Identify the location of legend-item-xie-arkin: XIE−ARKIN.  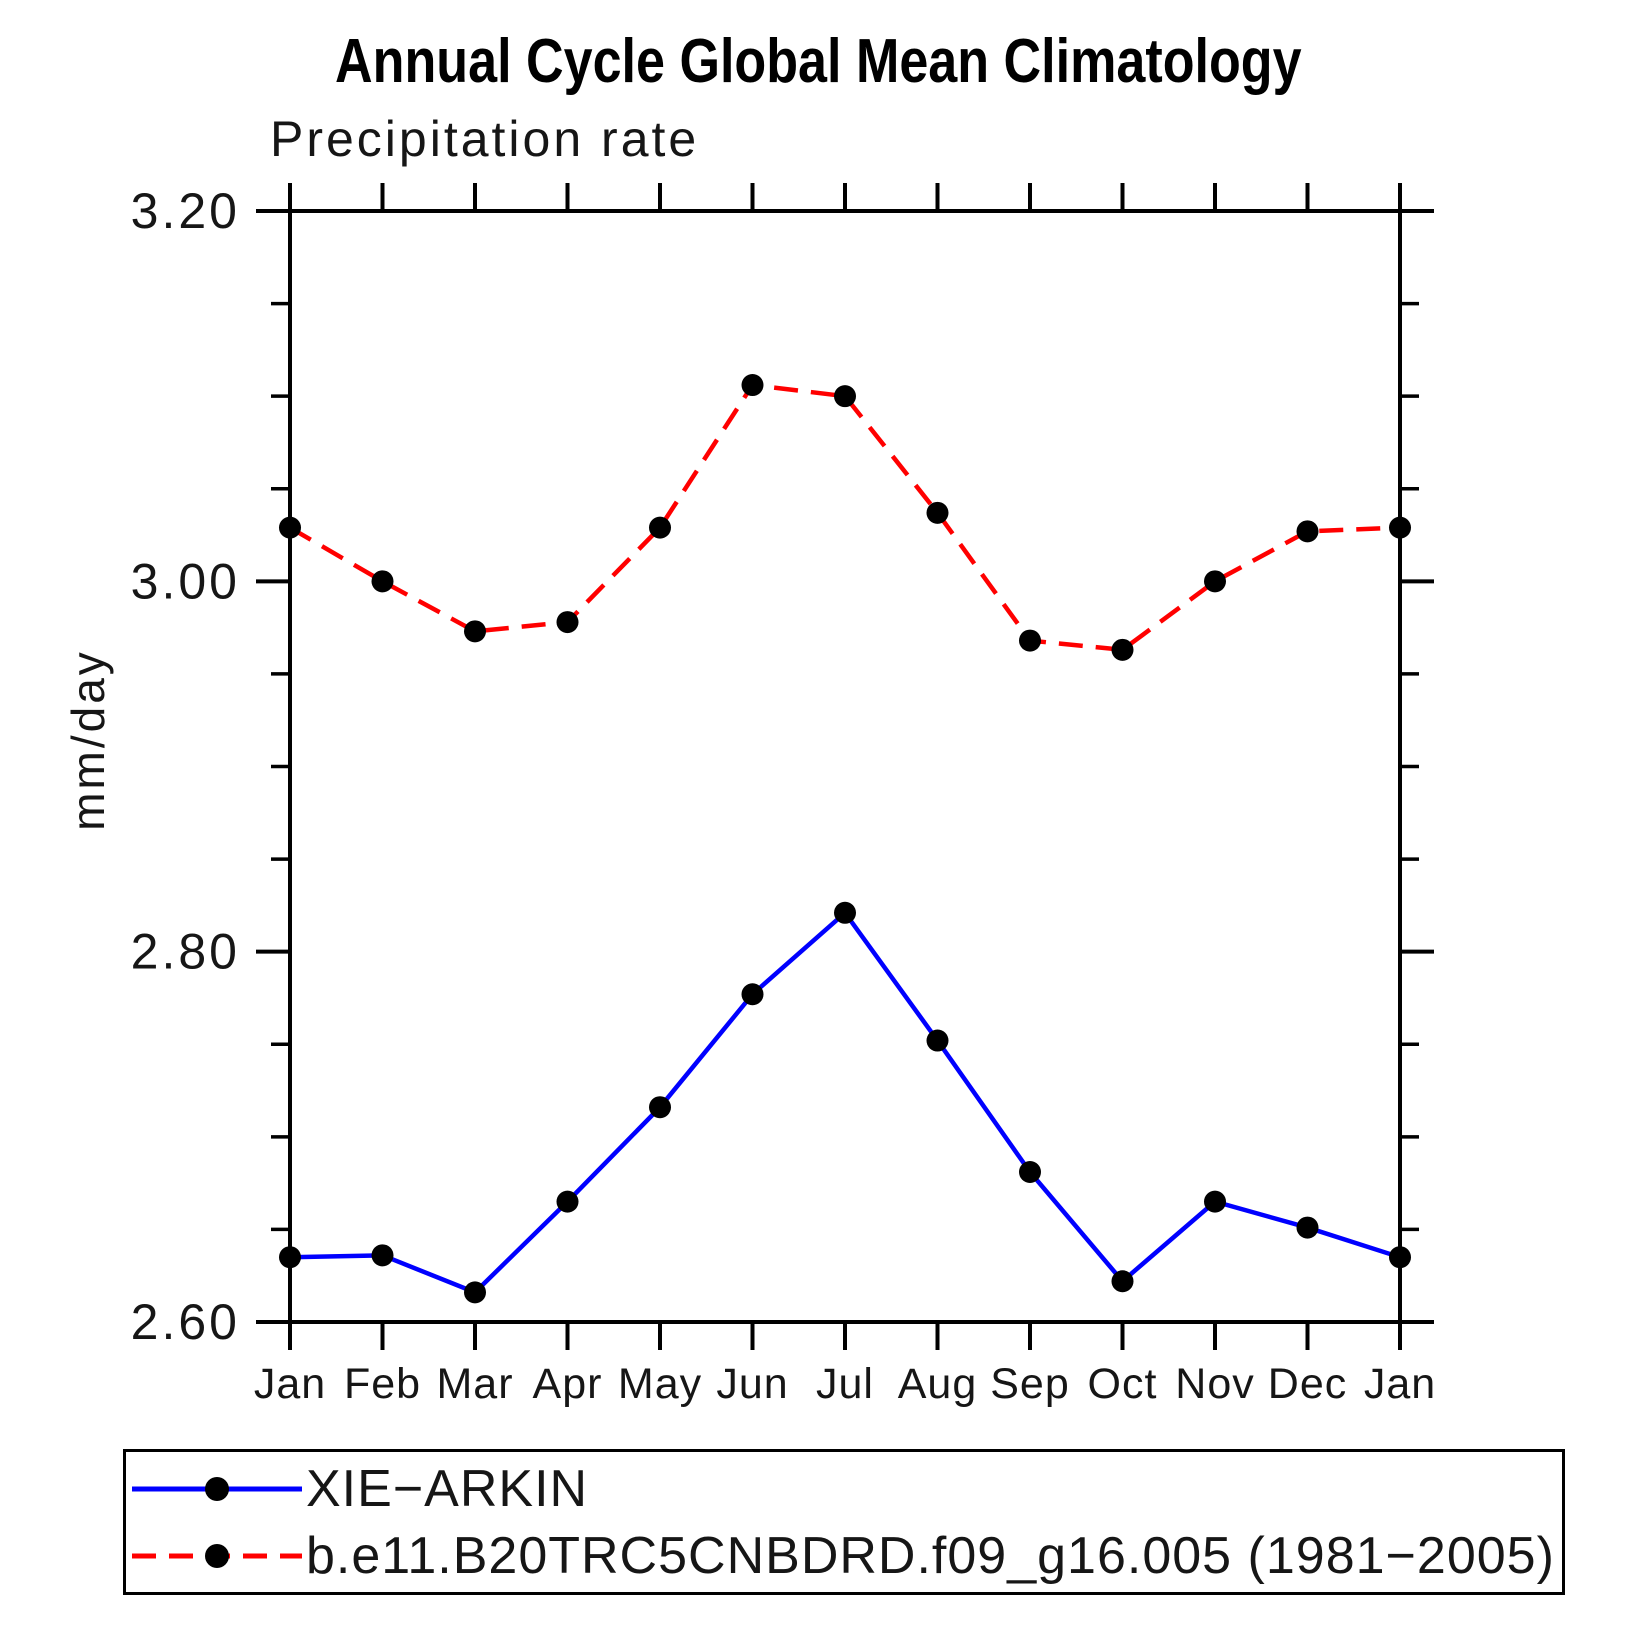
(358, 1489).